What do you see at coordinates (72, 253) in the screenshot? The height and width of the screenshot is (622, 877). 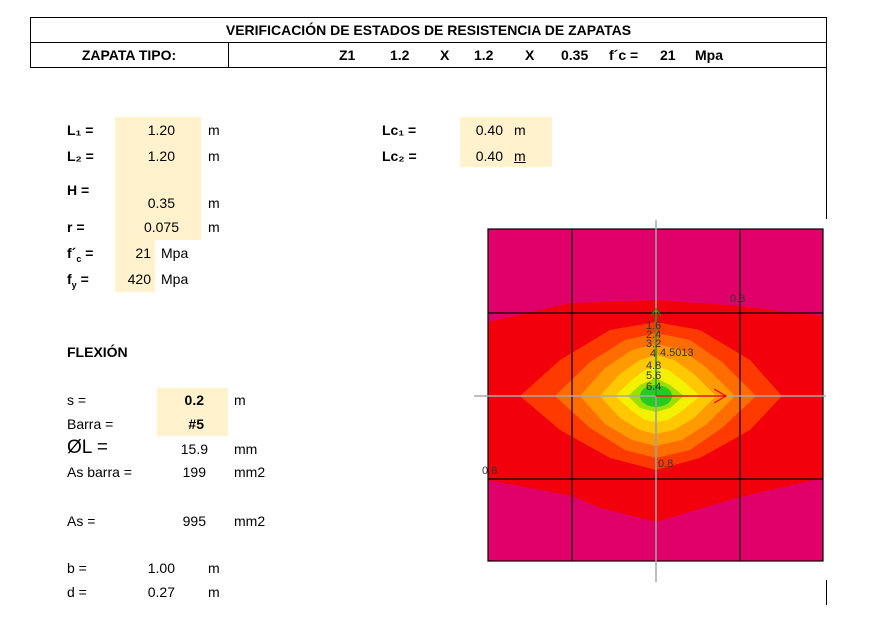 I see `label-part: f´` at bounding box center [72, 253].